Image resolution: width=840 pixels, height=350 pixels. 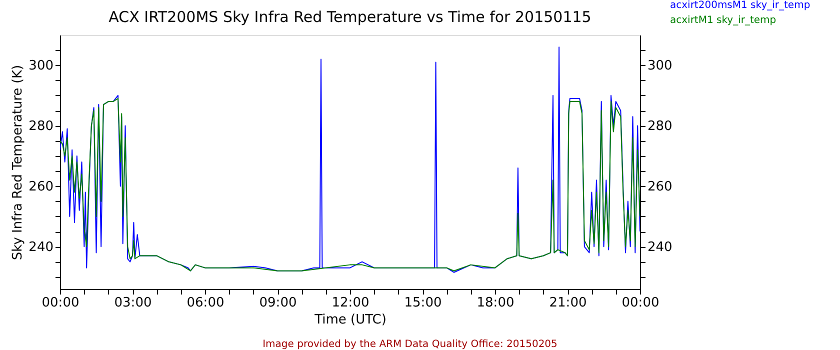 I want to click on y-tick-label: 240, so click(x=41, y=248).